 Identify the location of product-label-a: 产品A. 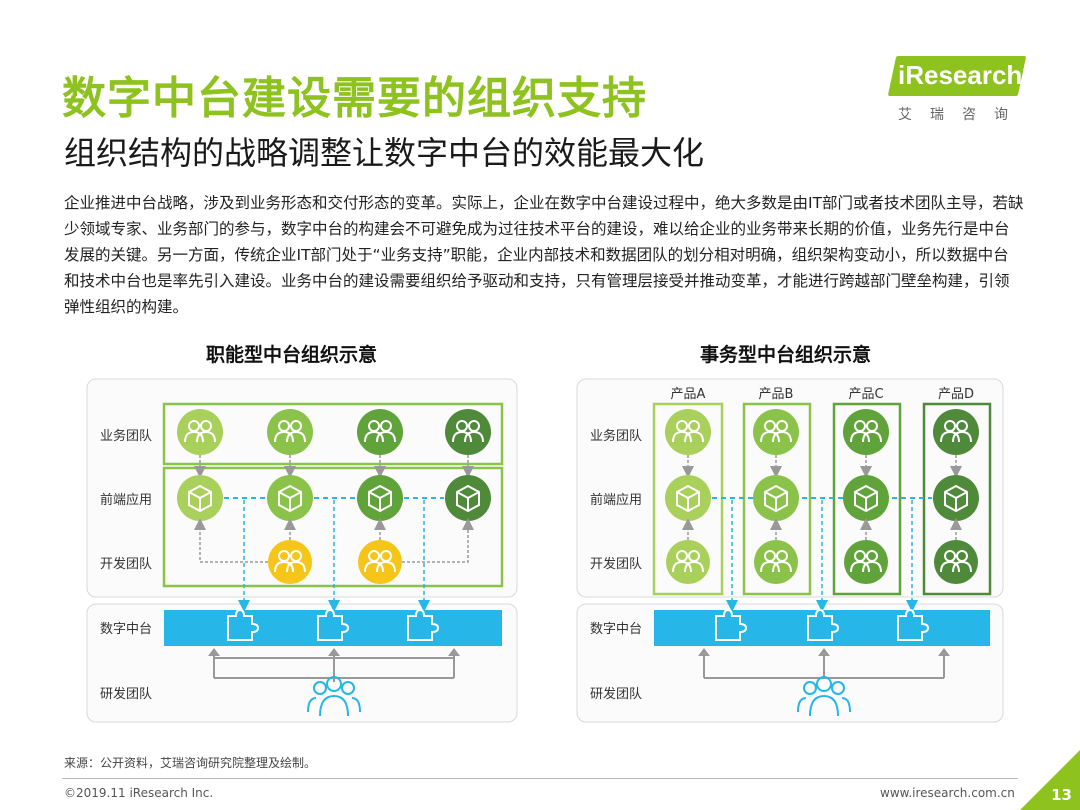
(688, 394).